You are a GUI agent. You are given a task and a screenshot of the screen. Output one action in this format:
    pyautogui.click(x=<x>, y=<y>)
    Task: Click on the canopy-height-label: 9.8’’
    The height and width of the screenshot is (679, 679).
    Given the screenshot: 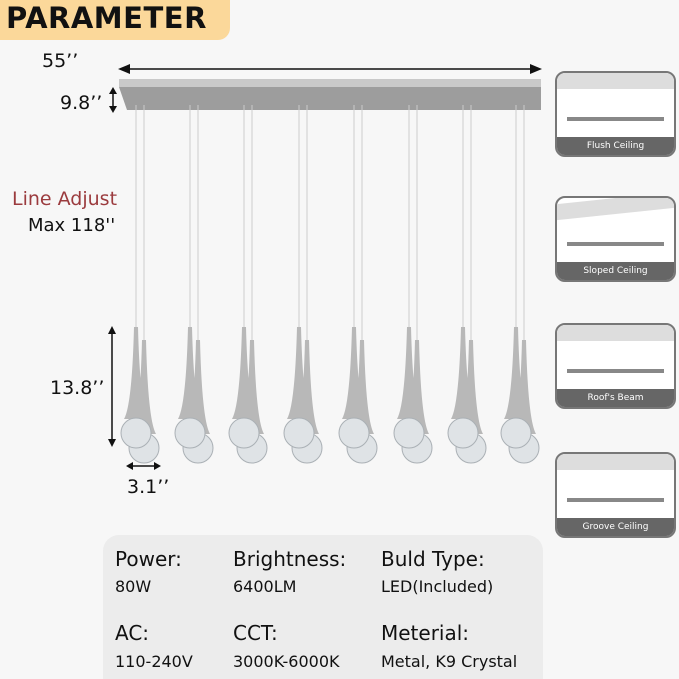 What is the action you would take?
    pyautogui.click(x=81, y=103)
    